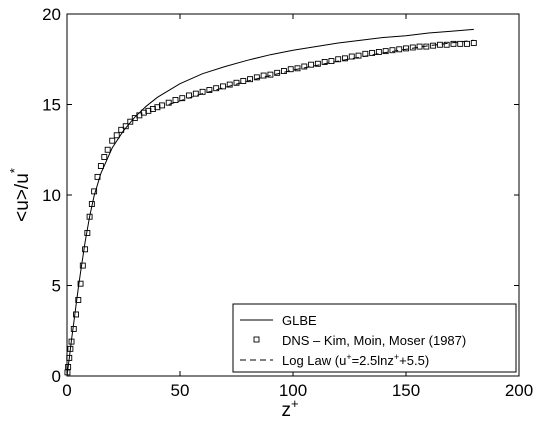 This screenshot has height=422, width=549. I want to click on legend-label-part: Log Law (u, so click(314, 360).